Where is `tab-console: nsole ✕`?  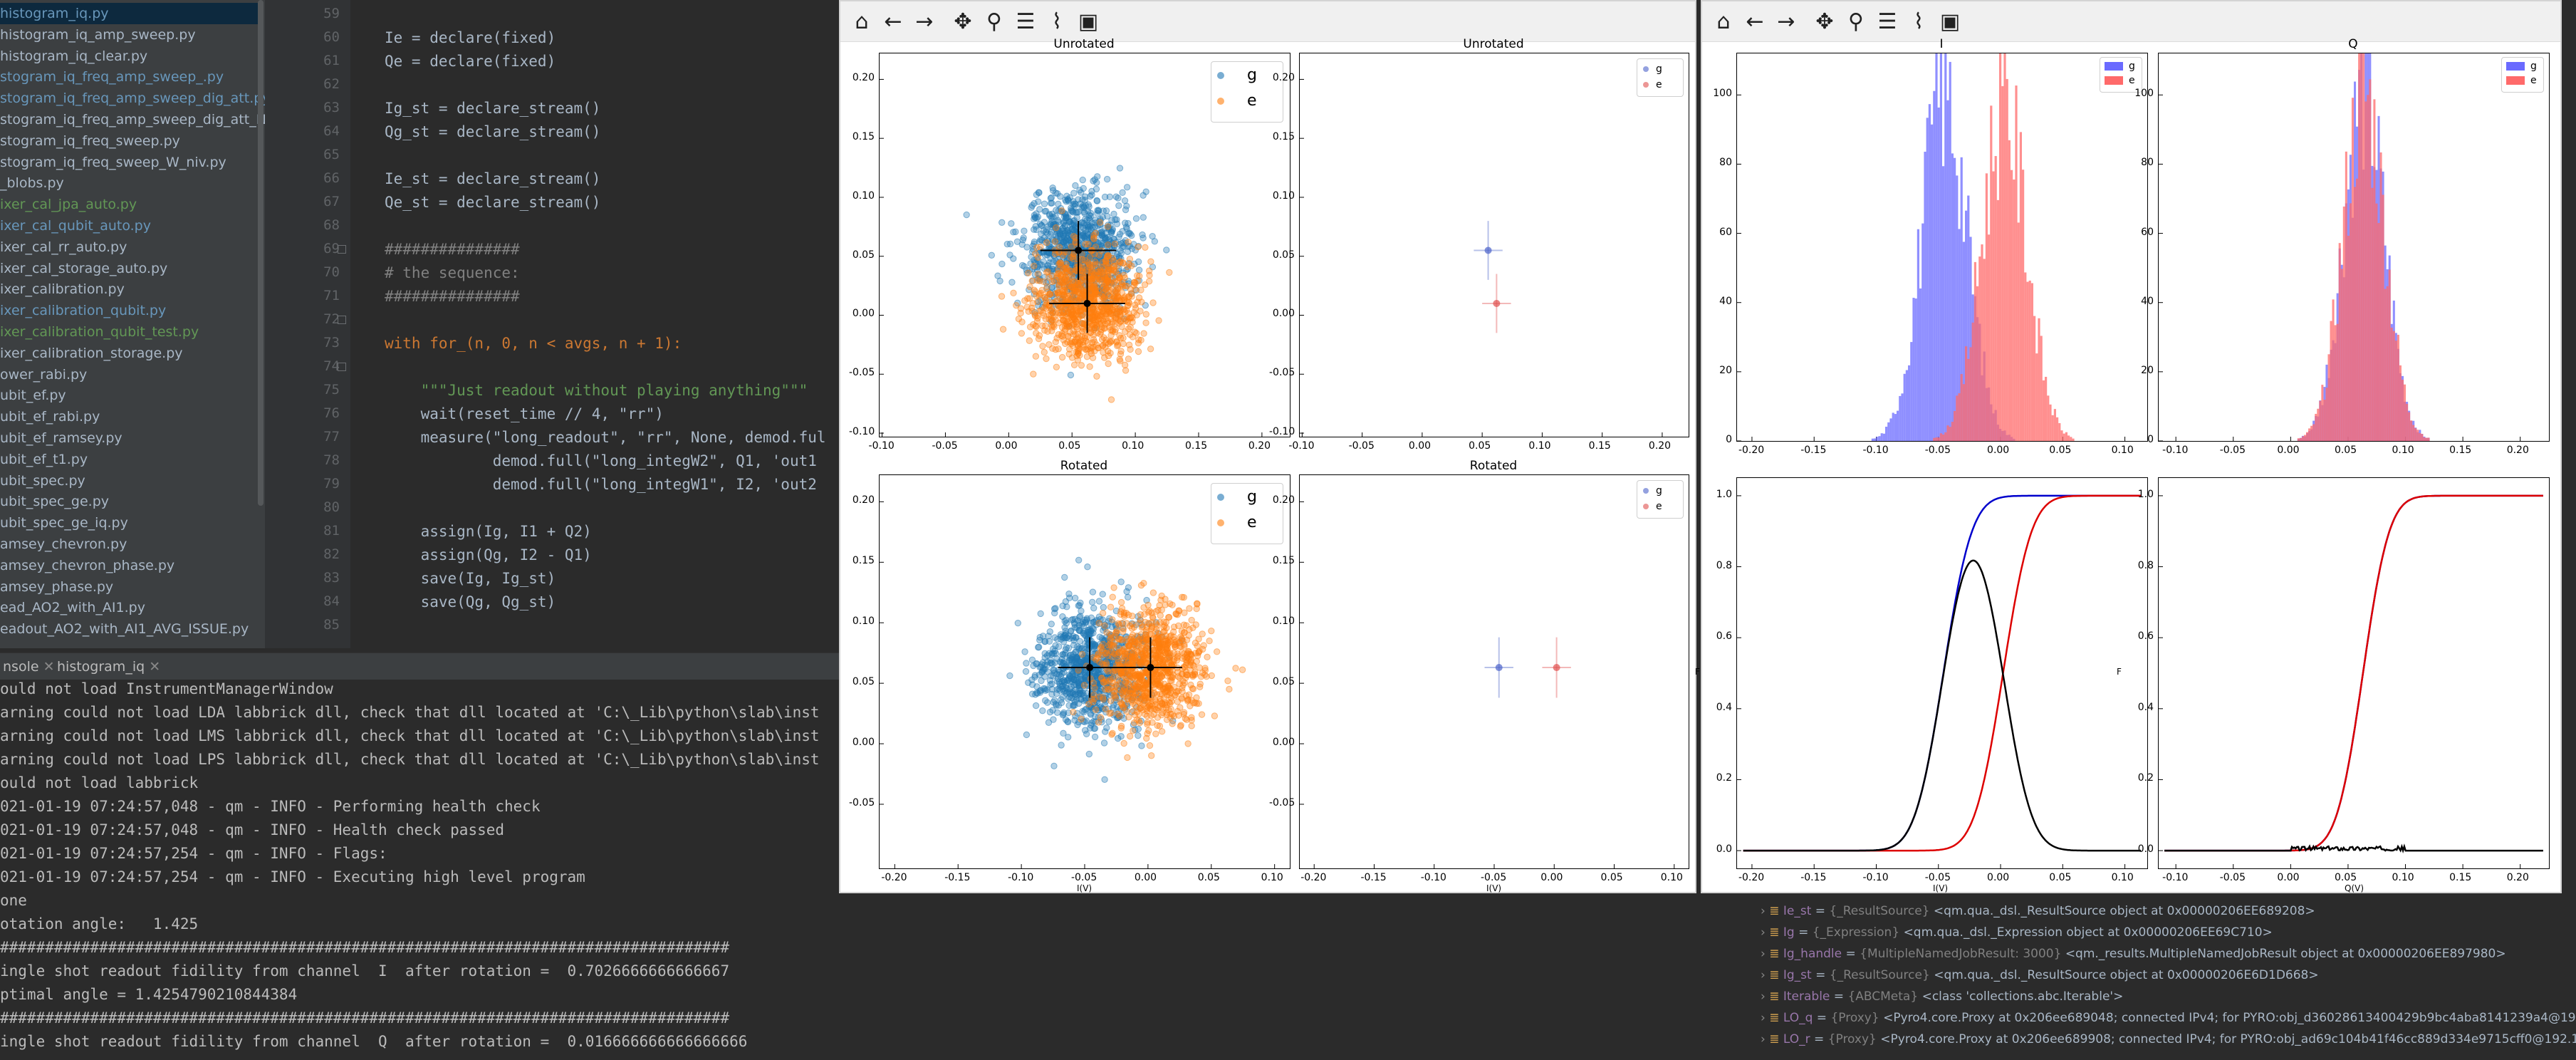
tab-console: nsole ✕ is located at coordinates (29, 666).